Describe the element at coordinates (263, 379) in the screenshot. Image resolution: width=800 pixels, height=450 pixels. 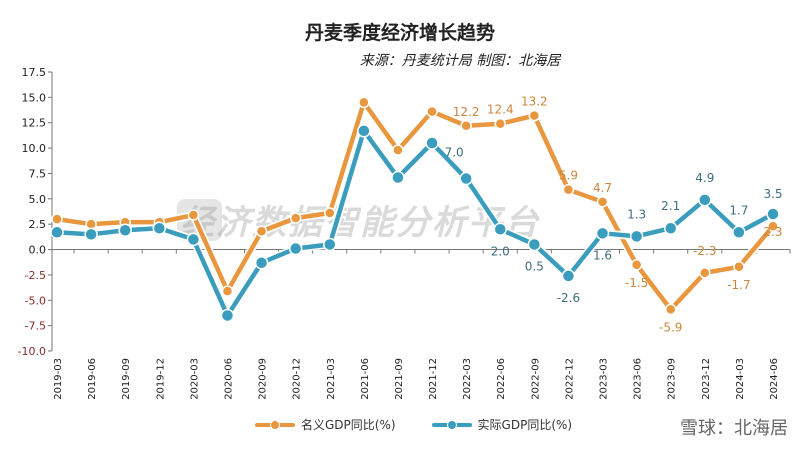
I see `x-tick-label: 2020-09` at that location.